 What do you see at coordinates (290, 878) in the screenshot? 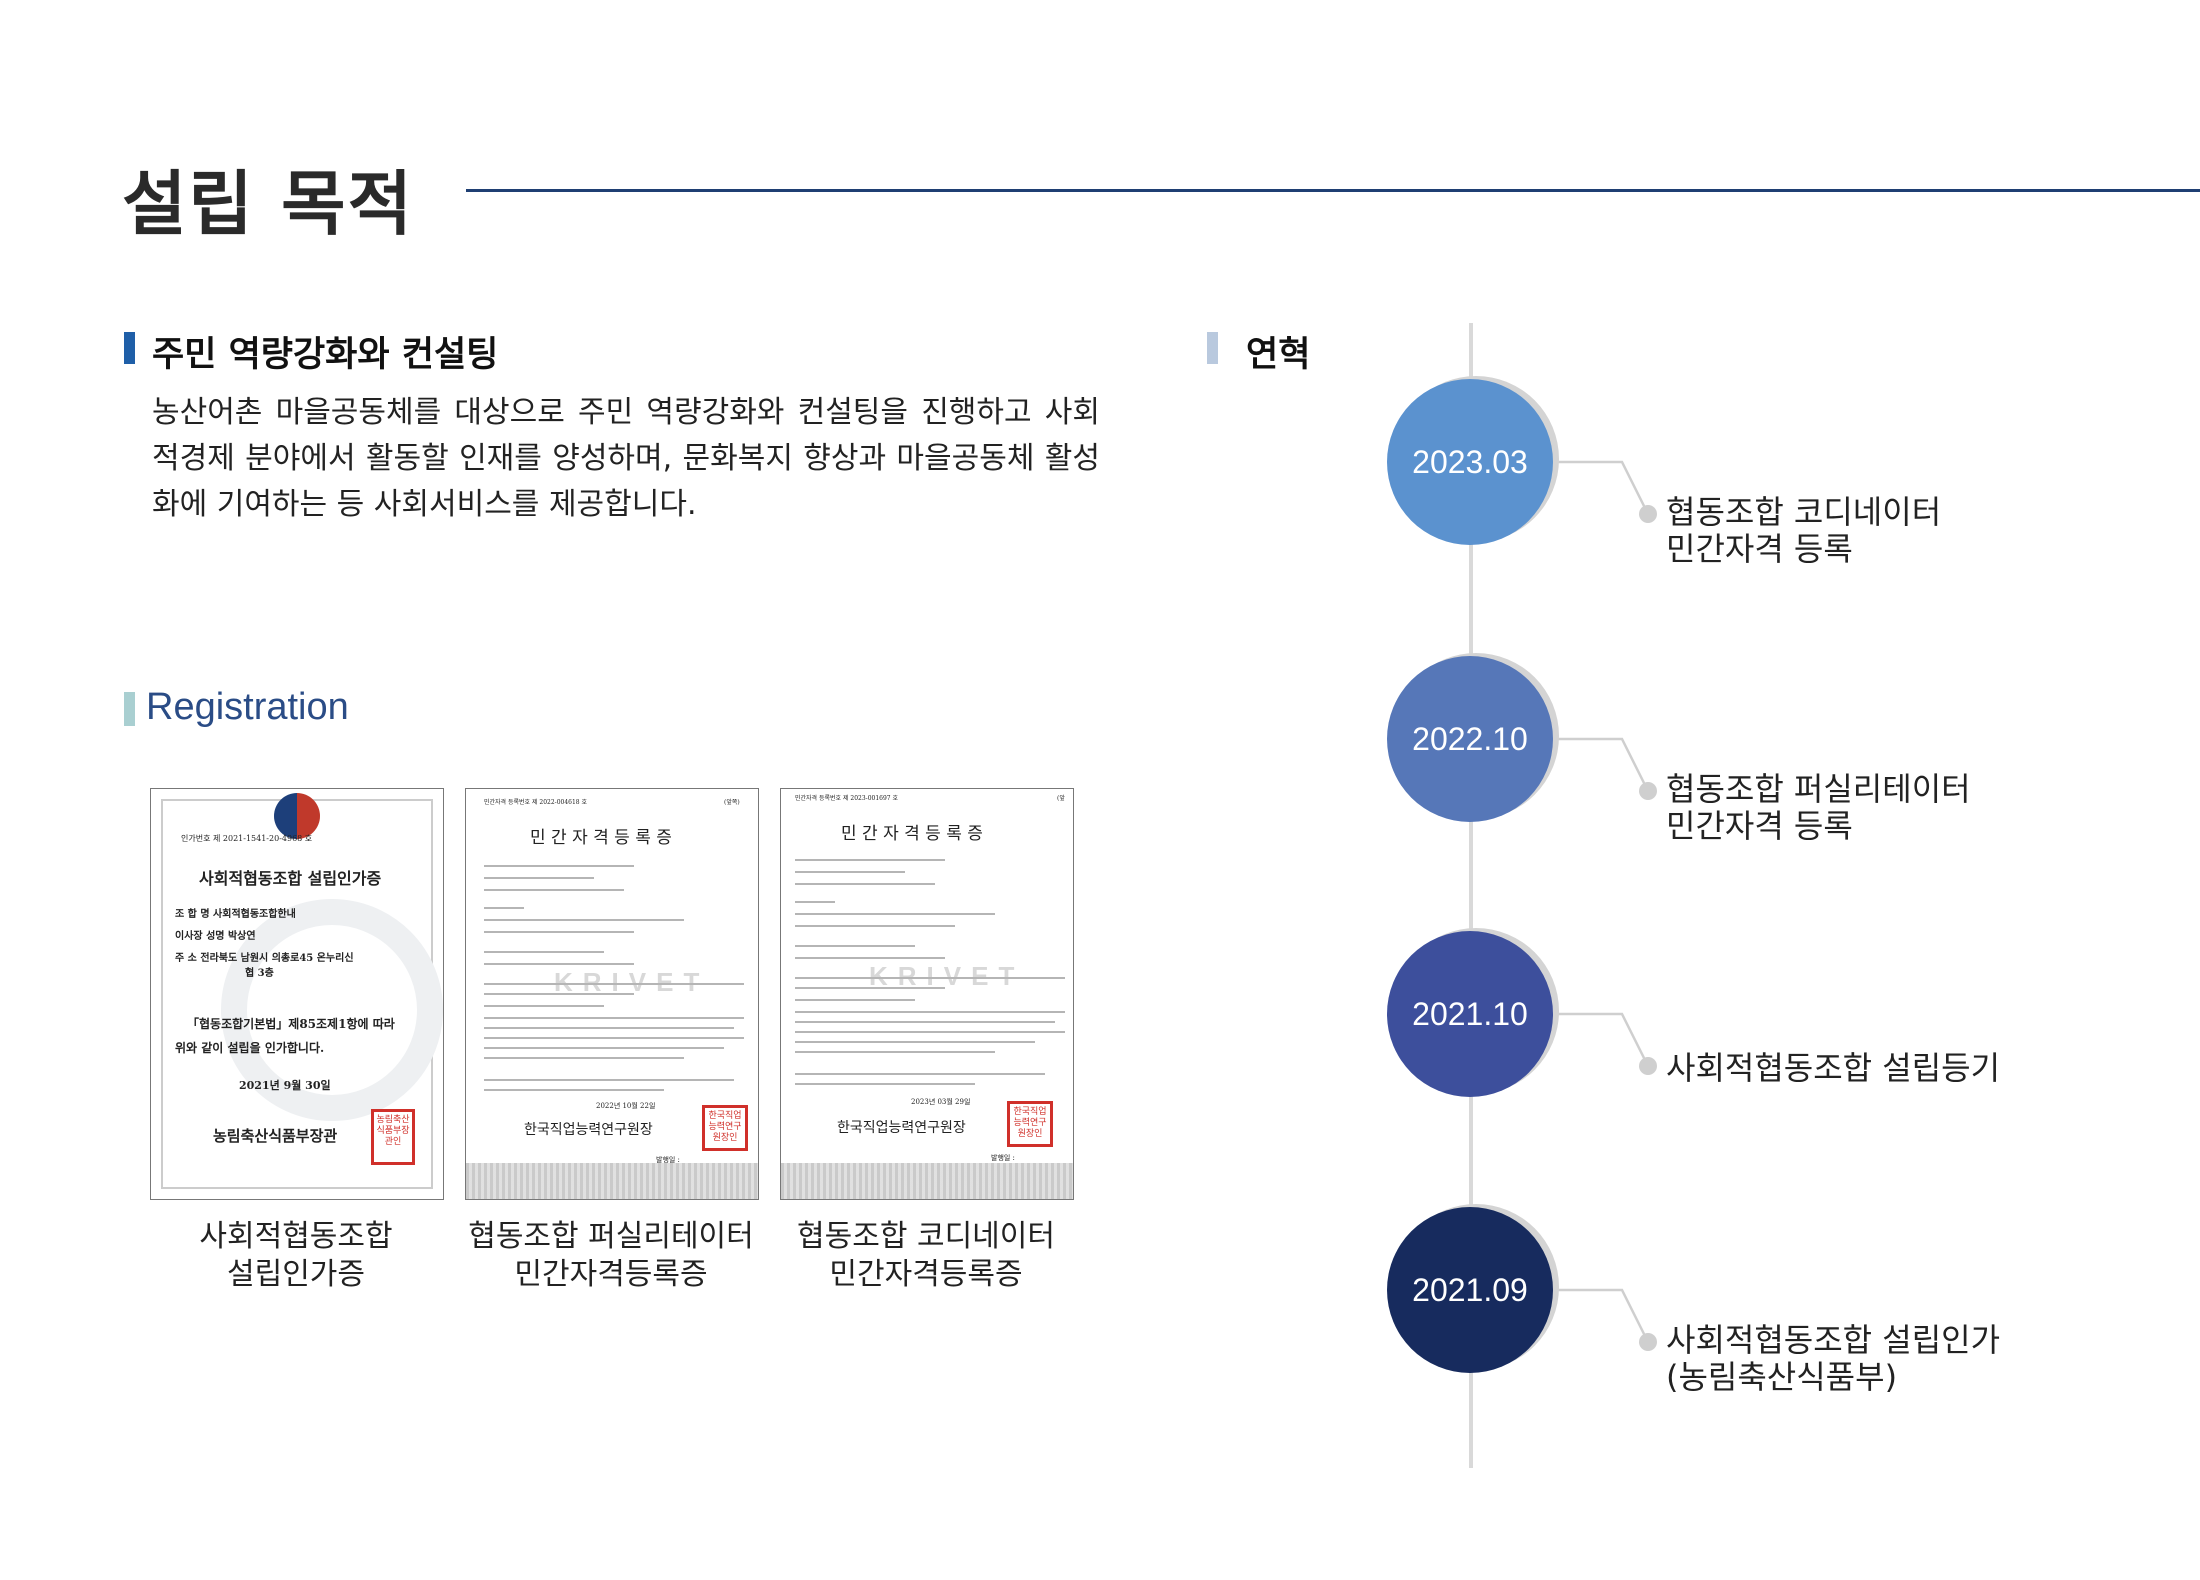
I see `doc-title: 사회적협동조합 설립인가증` at bounding box center [290, 878].